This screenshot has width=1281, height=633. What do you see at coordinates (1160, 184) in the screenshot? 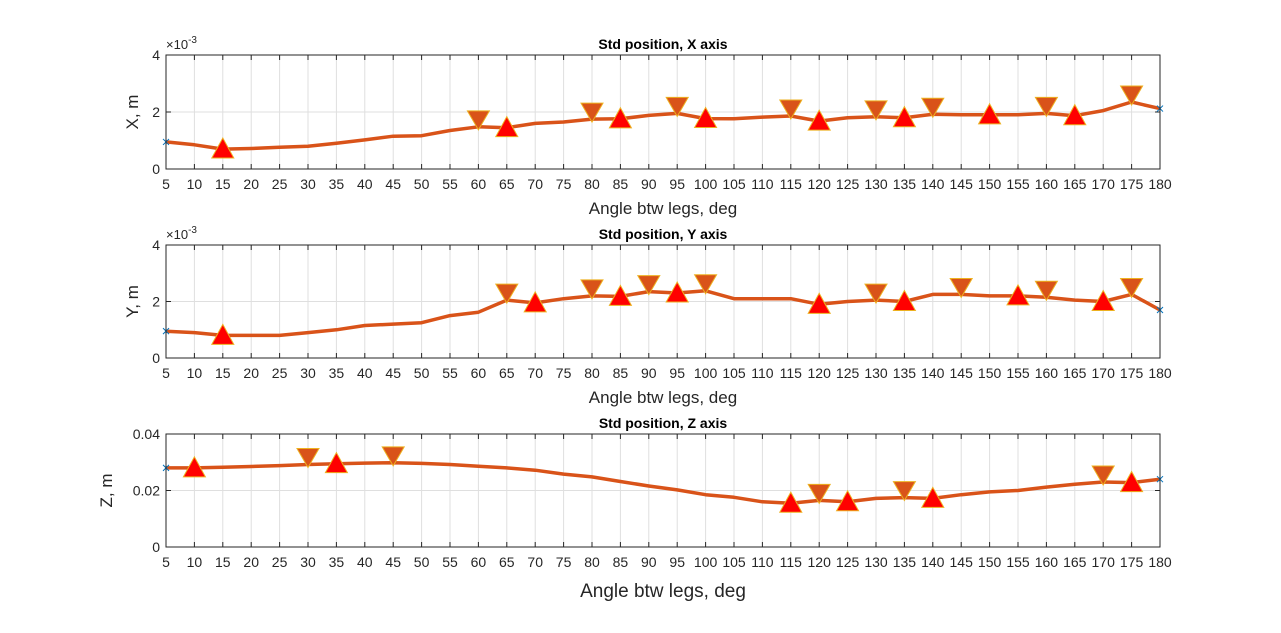
I see `x-tick-label: 180` at bounding box center [1160, 184].